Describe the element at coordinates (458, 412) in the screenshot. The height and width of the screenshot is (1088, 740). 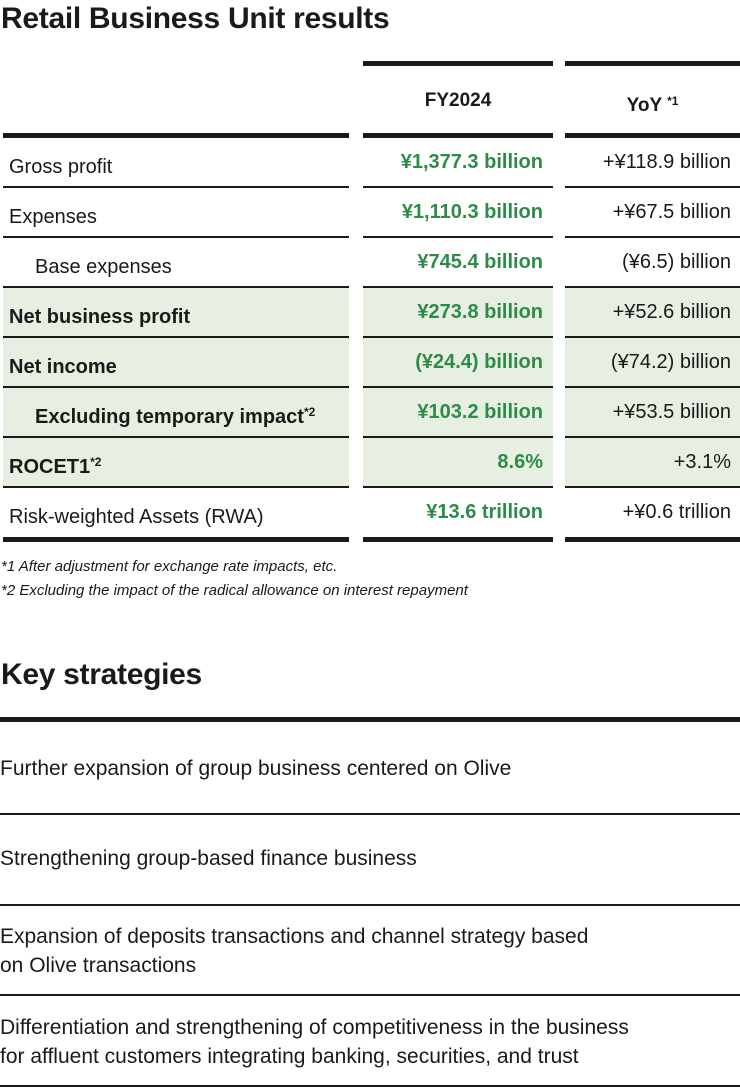
I see `fy2024-value: ¥103.2 billion` at that location.